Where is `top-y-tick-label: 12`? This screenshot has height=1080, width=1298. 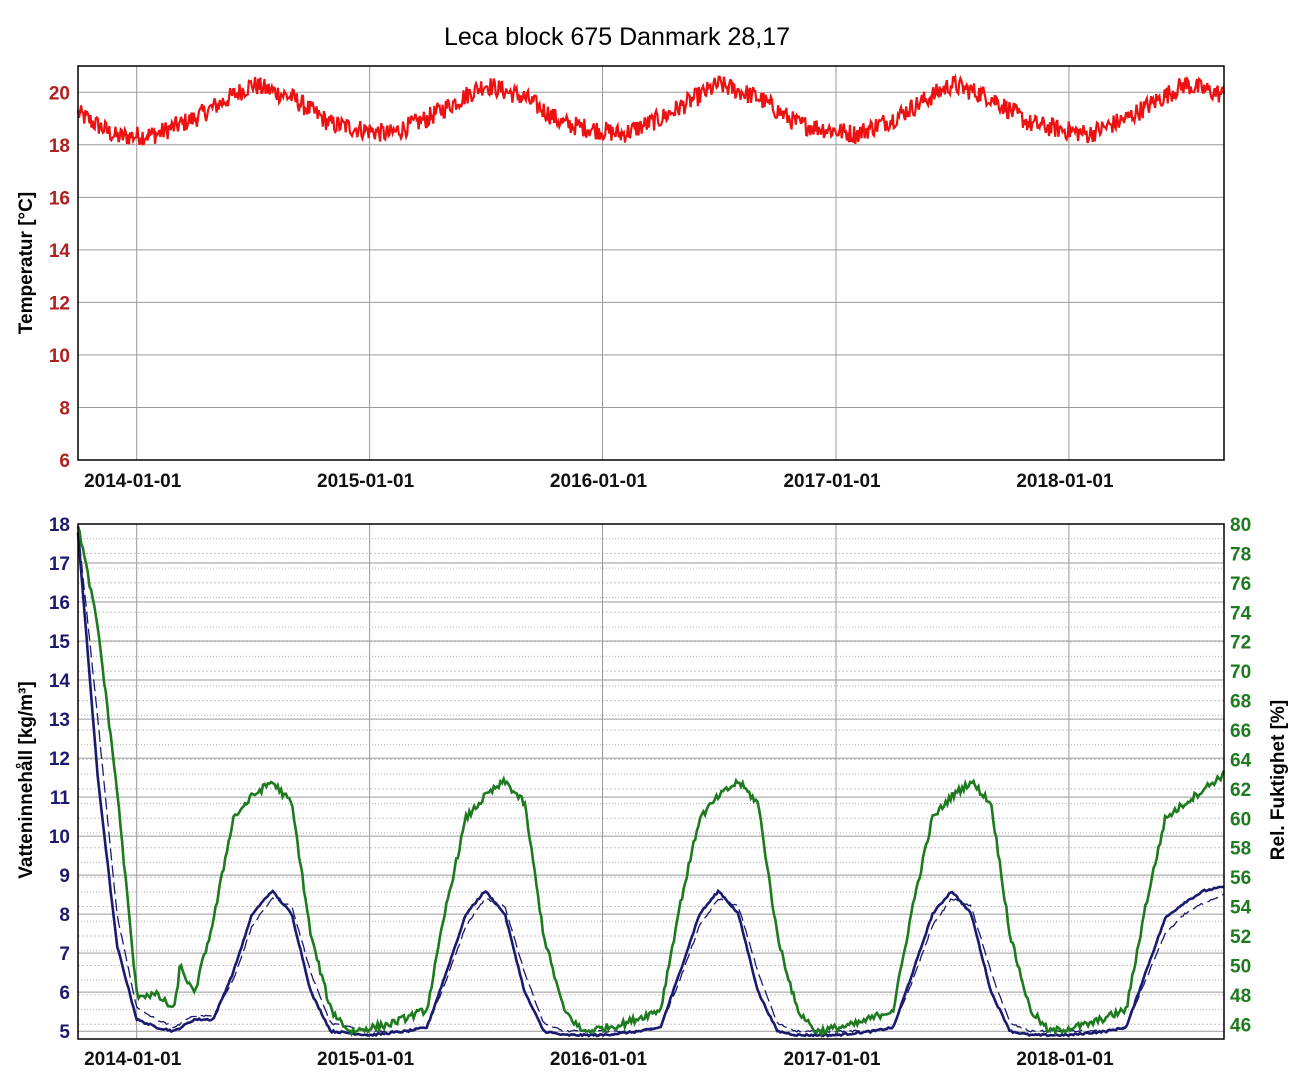 top-y-tick-label: 12 is located at coordinates (59, 303).